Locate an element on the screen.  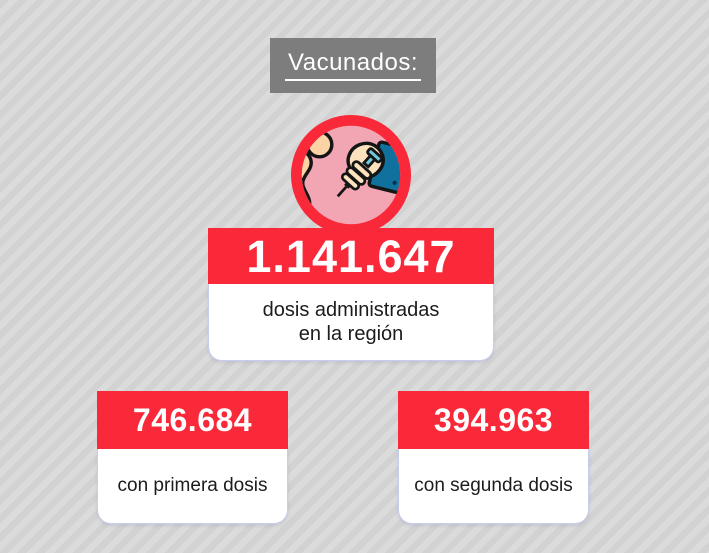
first-dose-label: con primera dosis is located at coordinates (192, 485).